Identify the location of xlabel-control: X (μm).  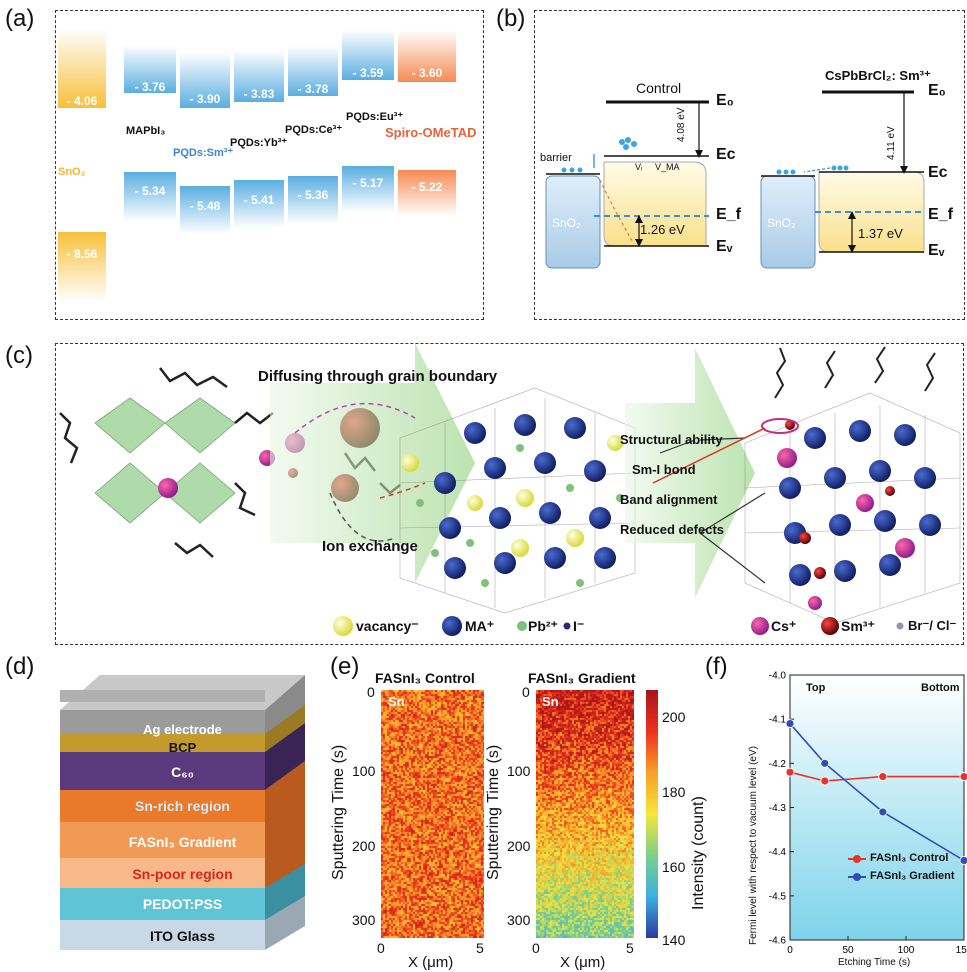
(431, 962).